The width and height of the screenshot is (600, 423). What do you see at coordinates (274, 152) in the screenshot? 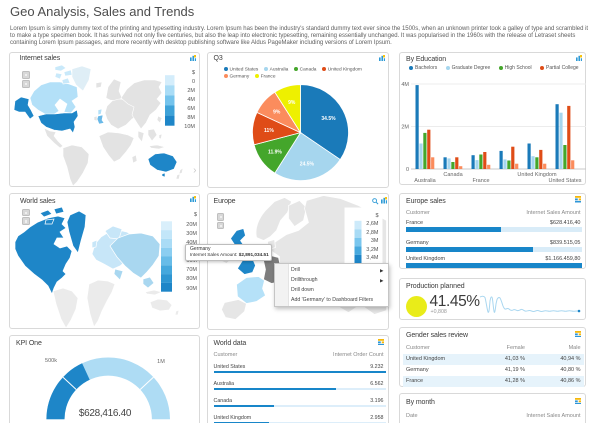
I see `svg-text: 11.9%` at bounding box center [274, 152].